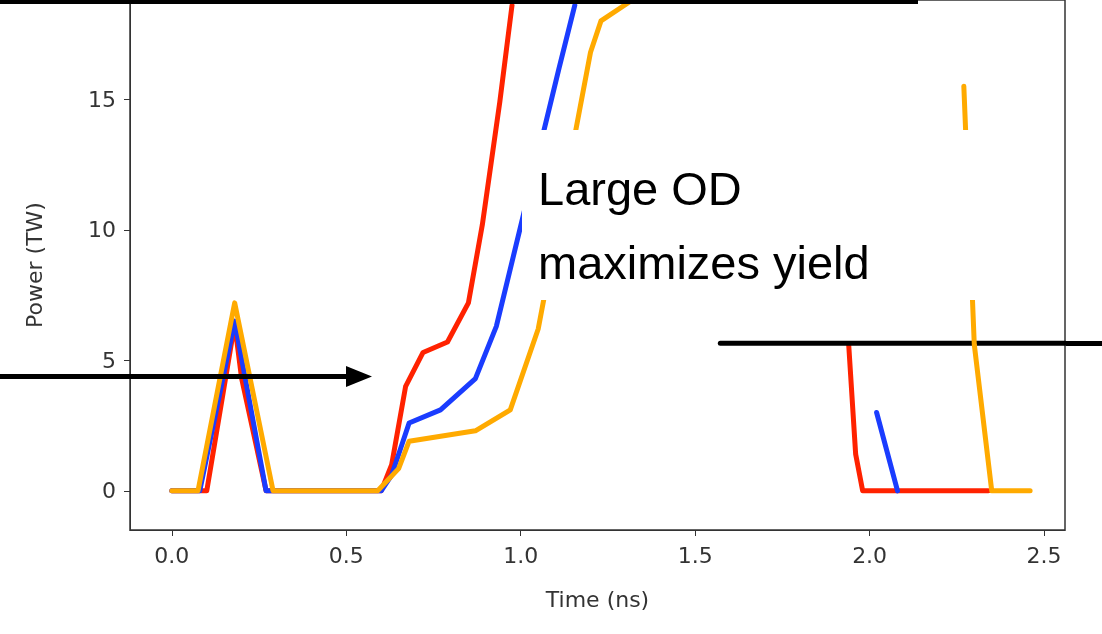  What do you see at coordinates (695, 555) in the screenshot?
I see `x-tick-label: 1.5` at bounding box center [695, 555].